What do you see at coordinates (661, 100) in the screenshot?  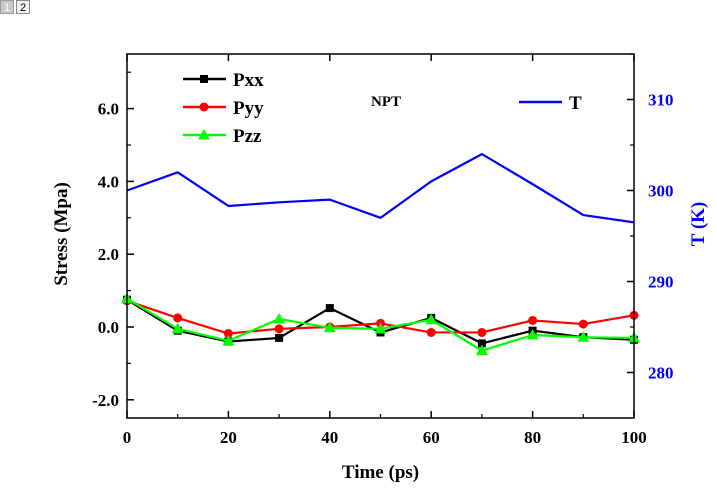 I see `y2-tick-label: 310` at bounding box center [661, 100].